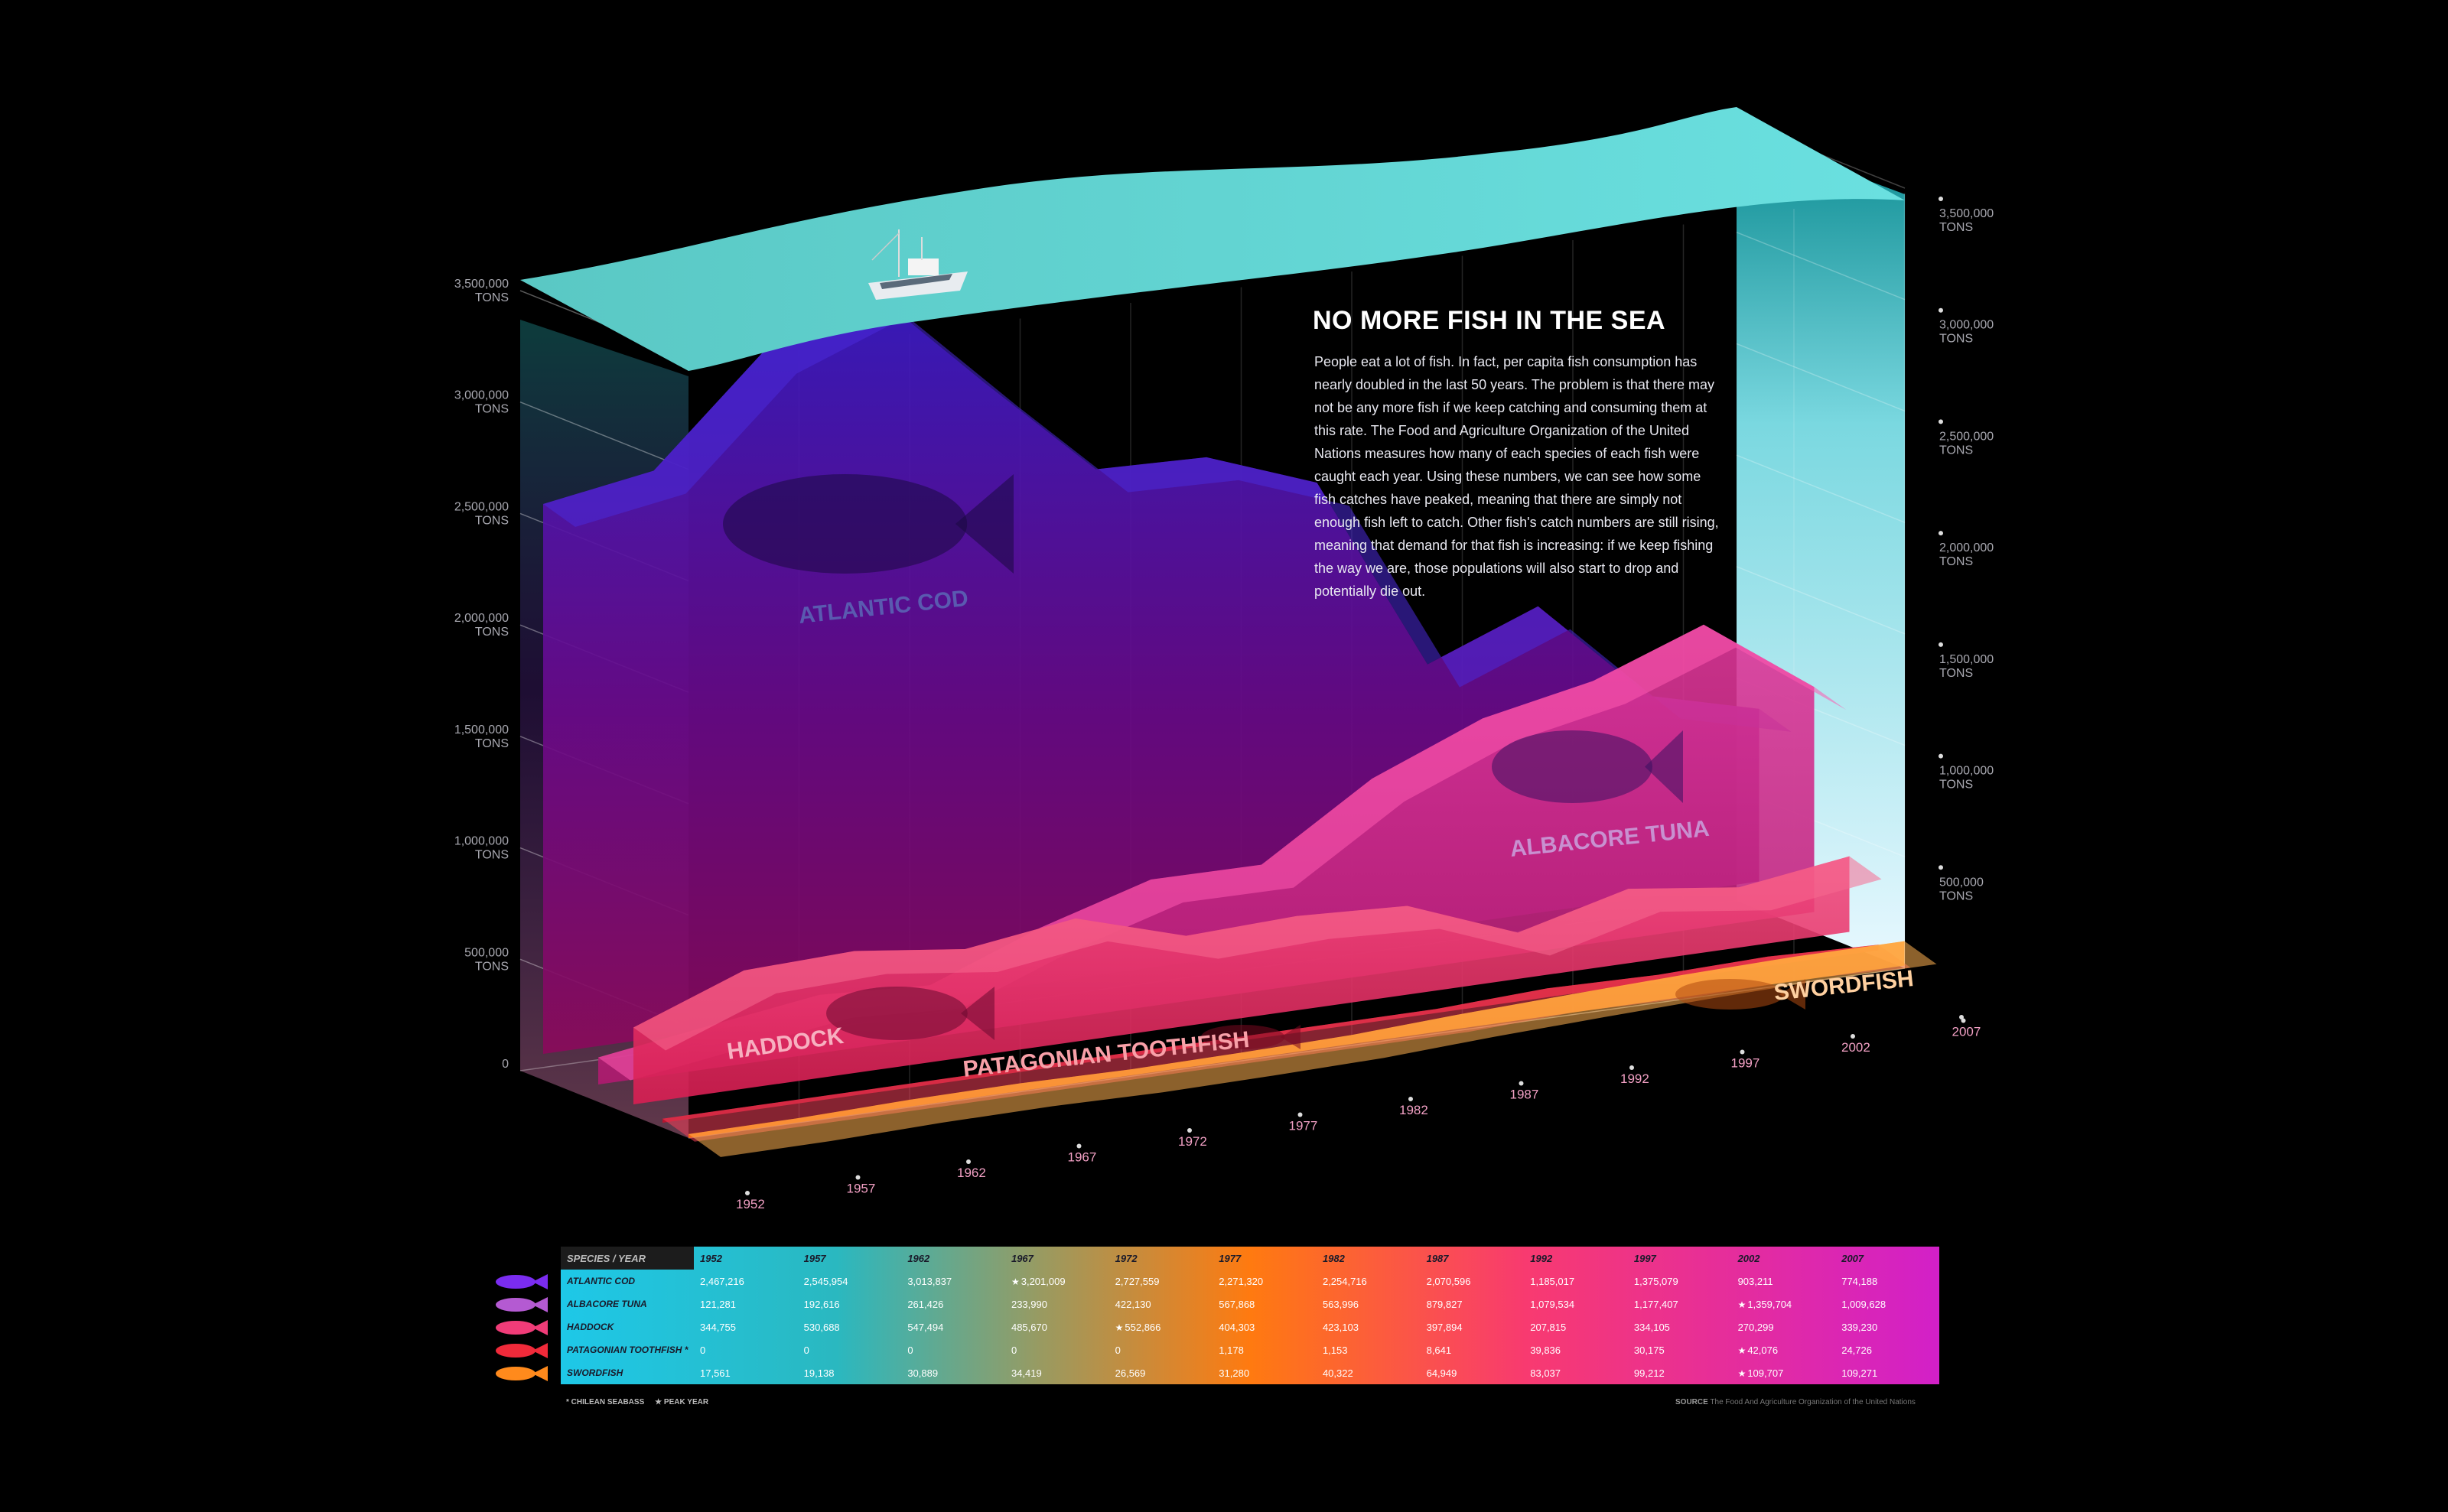  Describe the element at coordinates (481, 396) in the screenshot. I see `y-tick-label-left: 3,000,000` at that location.